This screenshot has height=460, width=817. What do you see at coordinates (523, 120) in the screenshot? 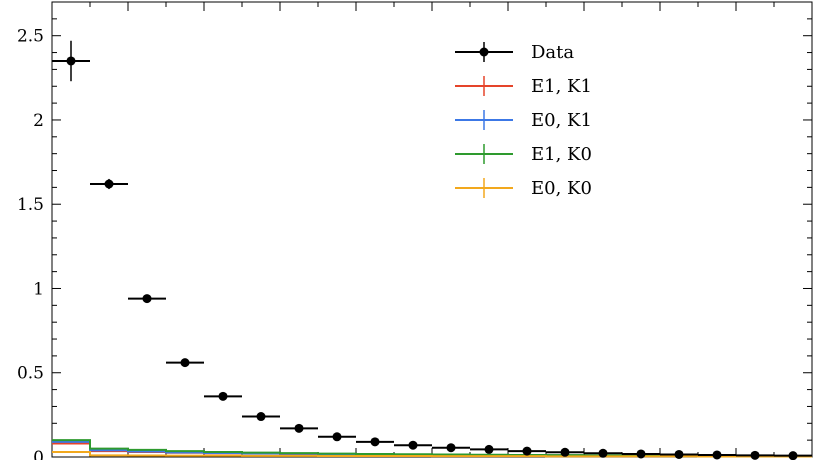
I see `legend: Data E1, K1 E0, K1 E1, K0 E0, K0` at bounding box center [523, 120].